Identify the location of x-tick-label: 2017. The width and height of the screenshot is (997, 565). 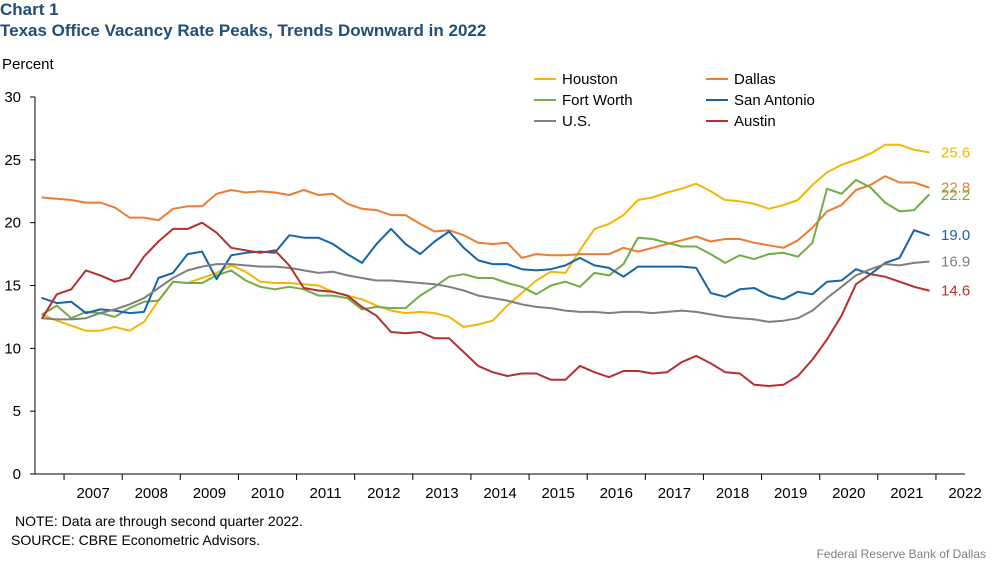
(674, 493).